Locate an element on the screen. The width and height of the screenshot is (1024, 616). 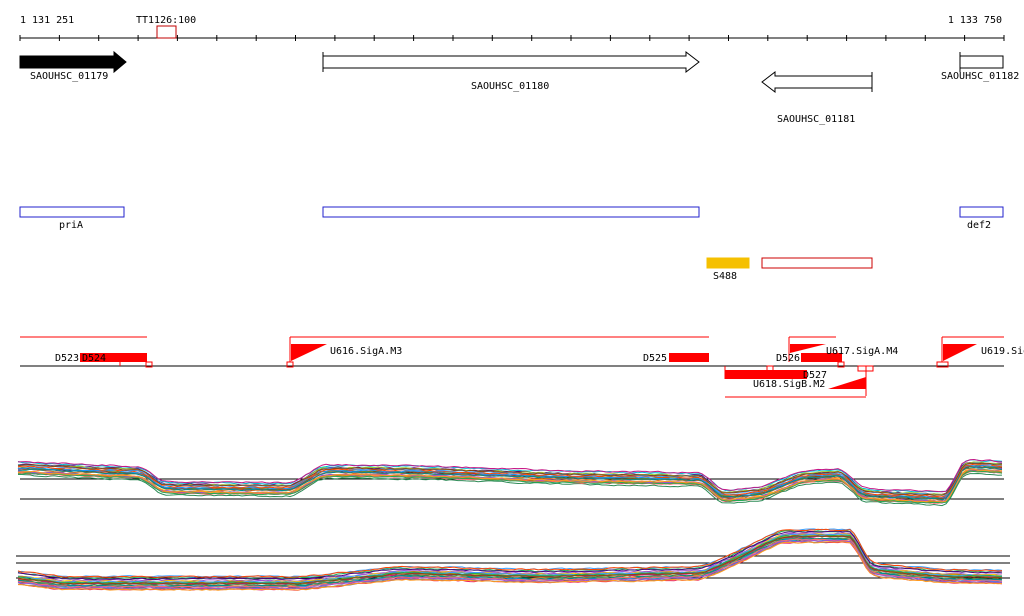
srna-track: S488 is located at coordinates (789, 269).